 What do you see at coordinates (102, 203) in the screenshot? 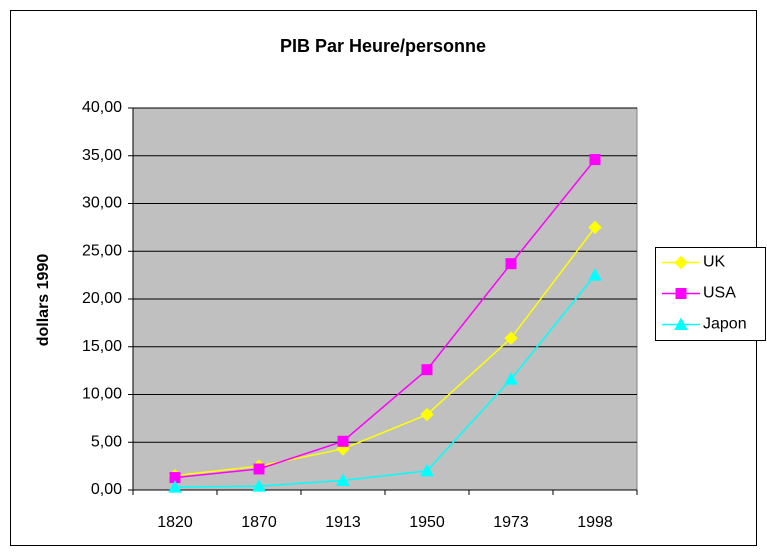
I see `y-tick-label: 30,00` at bounding box center [102, 203].